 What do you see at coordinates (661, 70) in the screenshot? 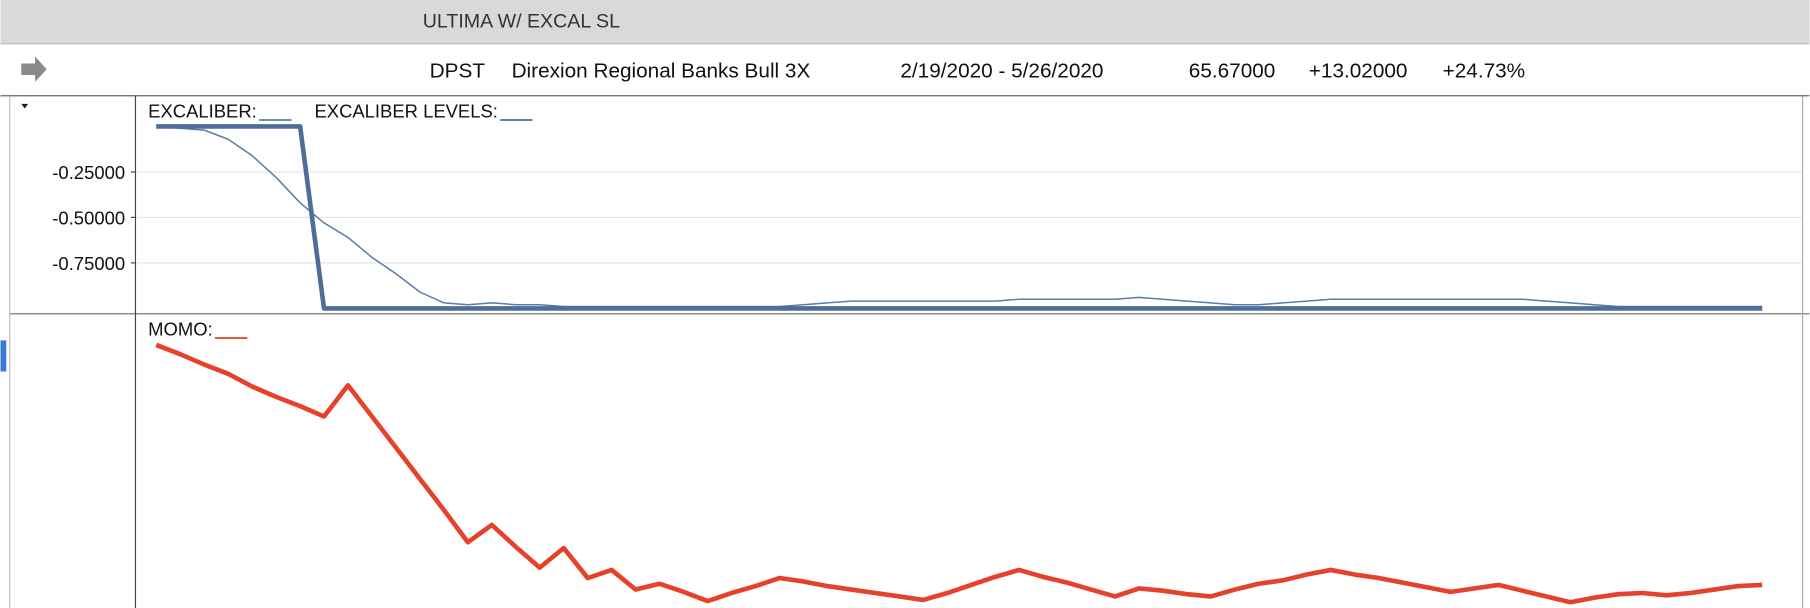
I see `instrument-name: Direxion Regional Banks Bull 3X` at bounding box center [661, 70].